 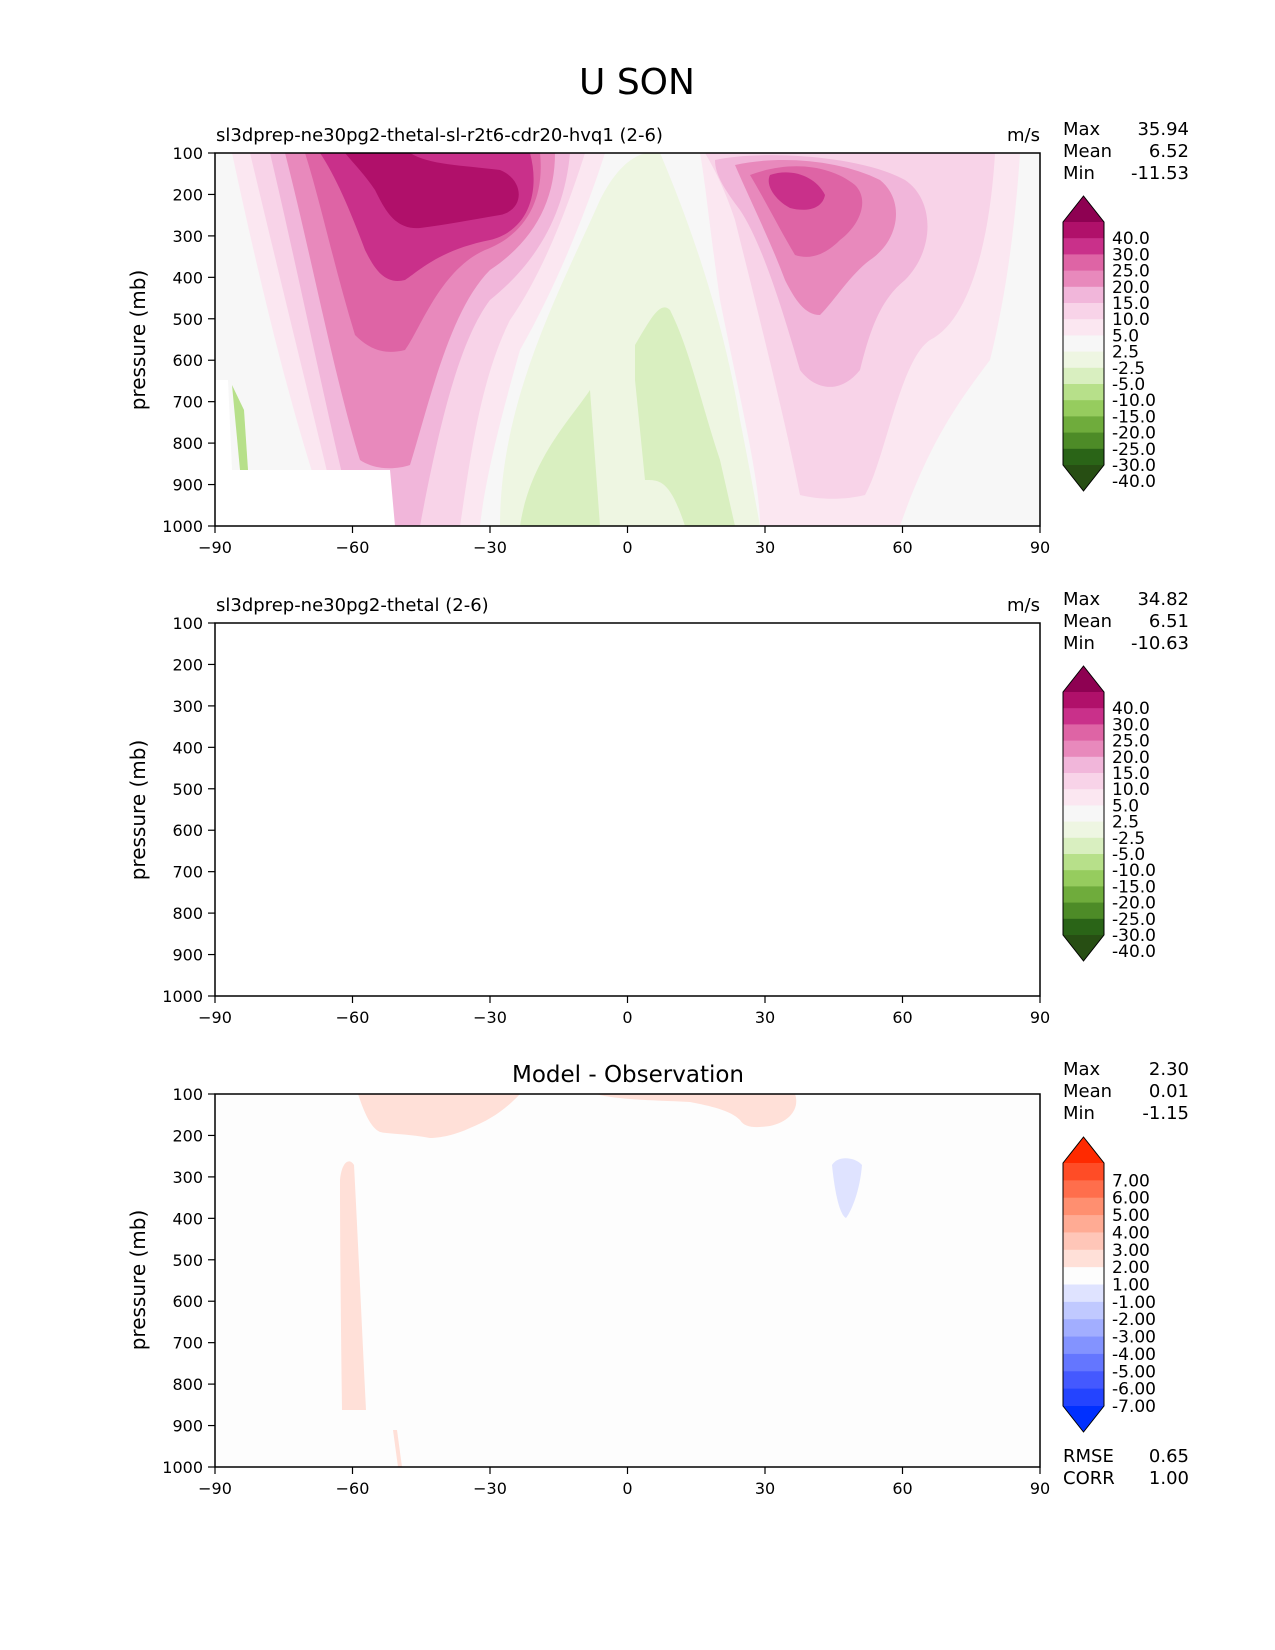 What do you see at coordinates (1169, 1478) in the screenshot?
I see `stat-value: 1.00` at bounding box center [1169, 1478].